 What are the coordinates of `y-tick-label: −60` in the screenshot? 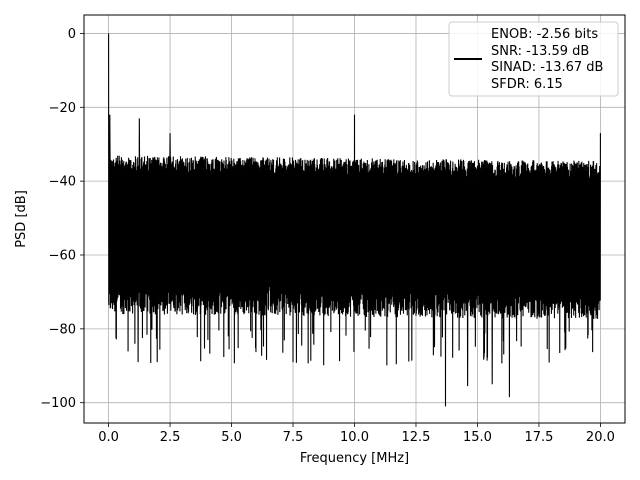 It's located at (62, 256).